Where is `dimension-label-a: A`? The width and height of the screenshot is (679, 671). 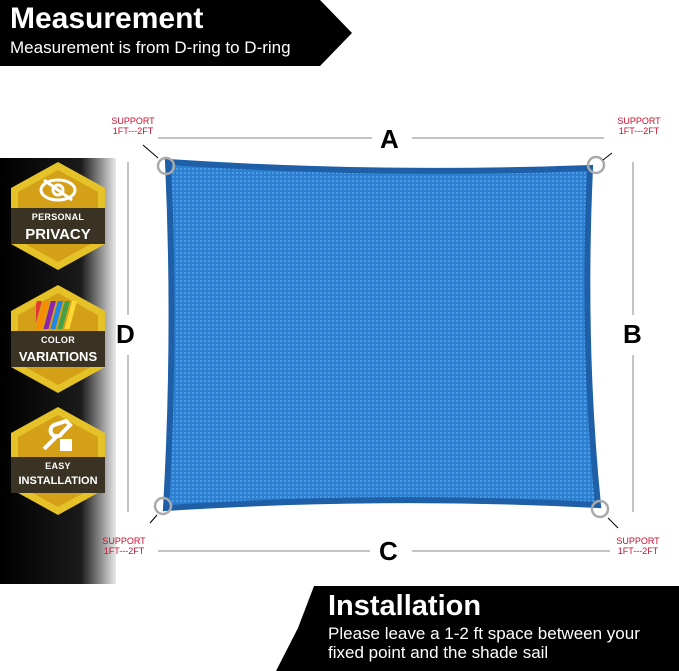
dimension-label-a: A is located at coordinates (389, 139).